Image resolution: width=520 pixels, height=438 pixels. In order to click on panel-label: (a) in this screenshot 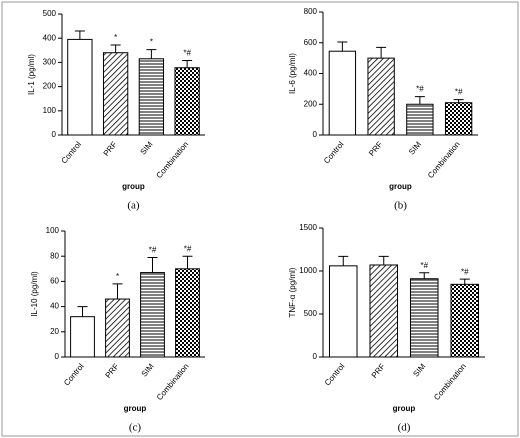, I will do `click(133, 206)`.